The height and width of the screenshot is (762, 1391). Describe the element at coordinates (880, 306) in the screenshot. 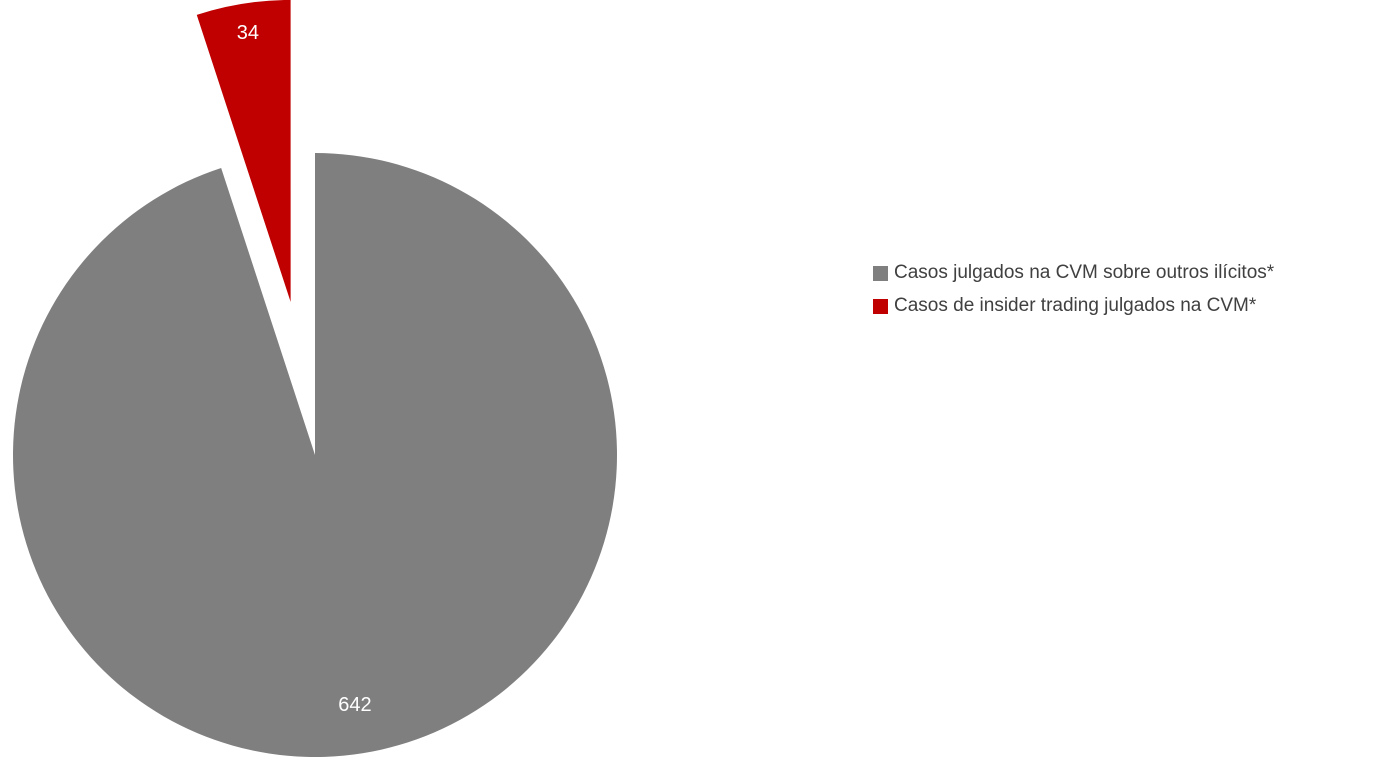

I see `legend-swatch-insider-trading` at that location.